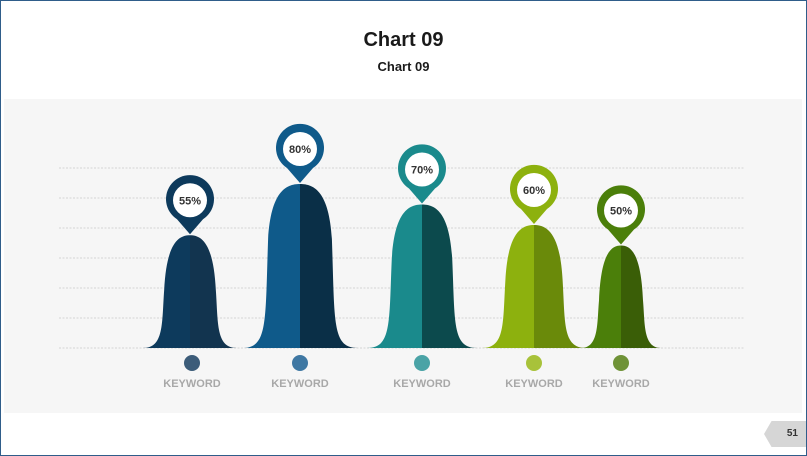 The height and width of the screenshot is (456, 807). I want to click on bar-group: 60% KEYWORD, so click(534, 277).